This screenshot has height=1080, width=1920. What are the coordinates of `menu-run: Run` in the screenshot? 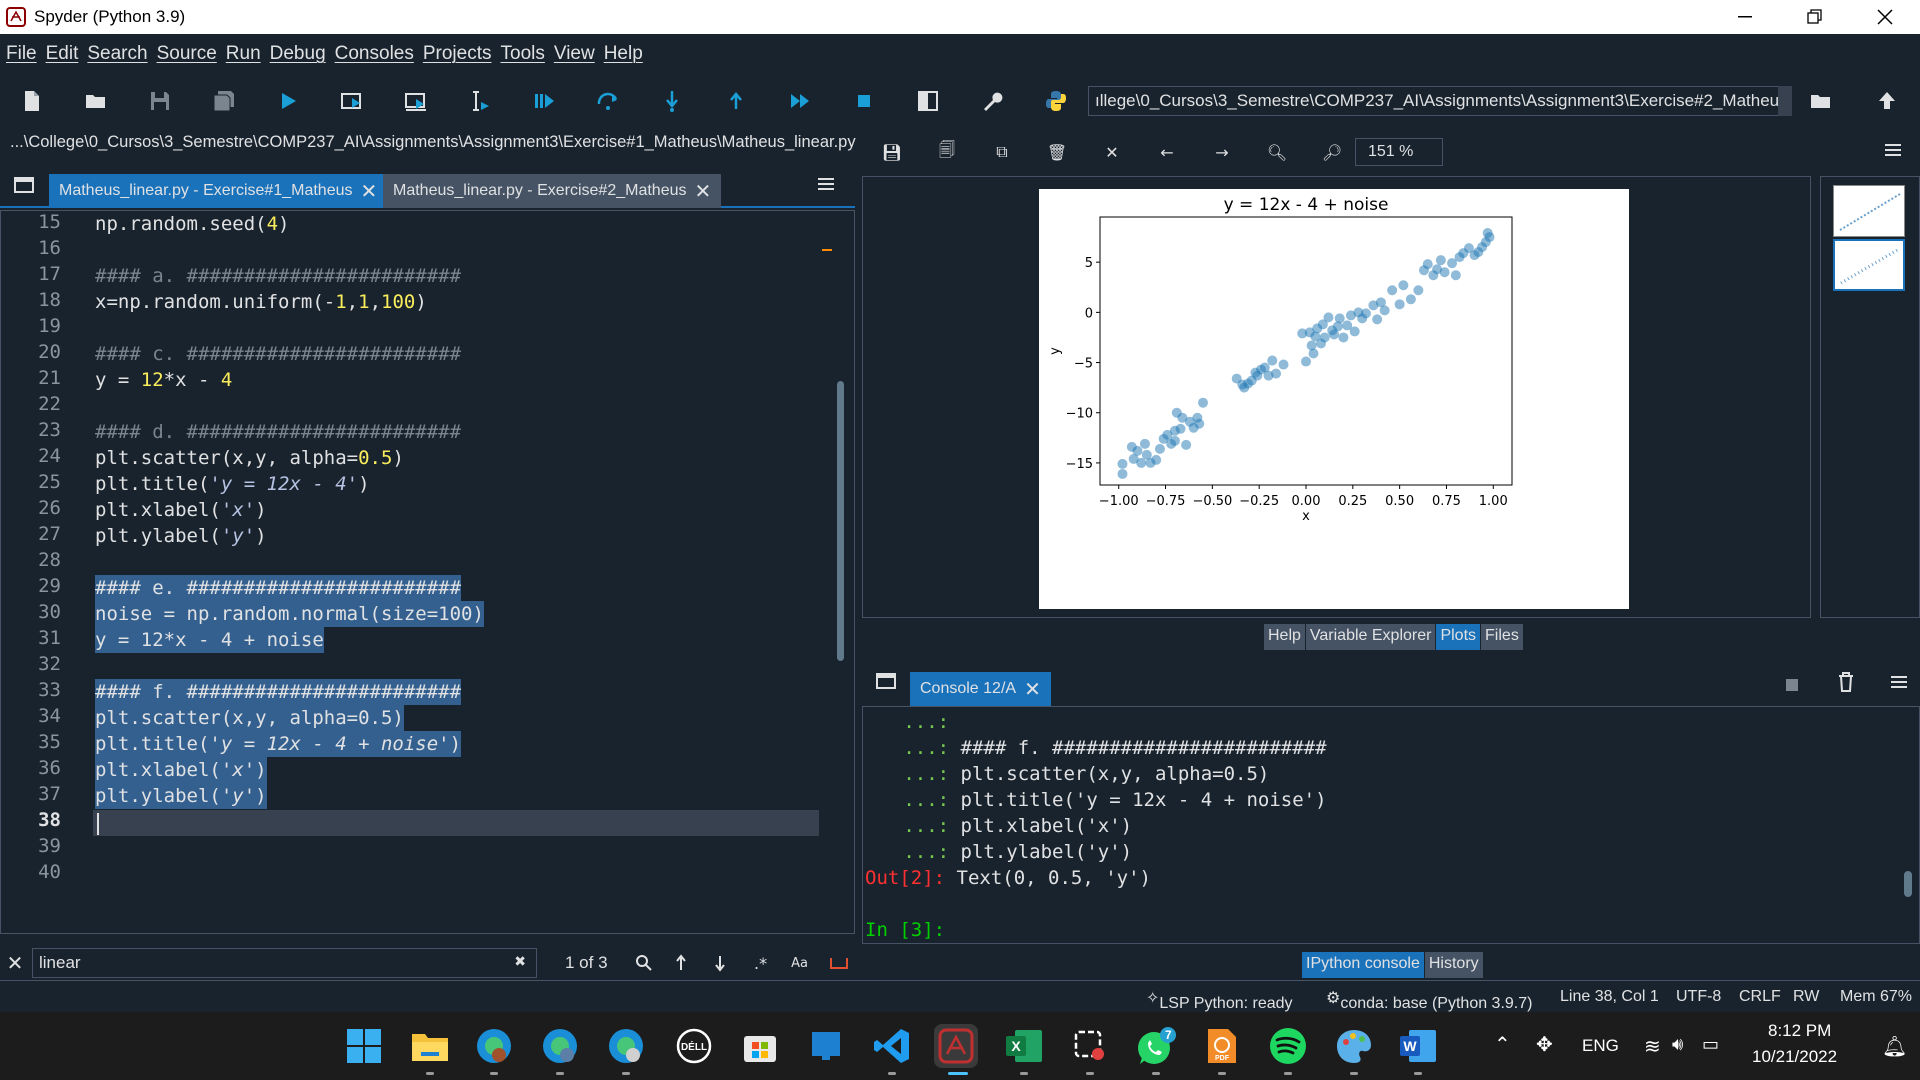 It's located at (243, 53).